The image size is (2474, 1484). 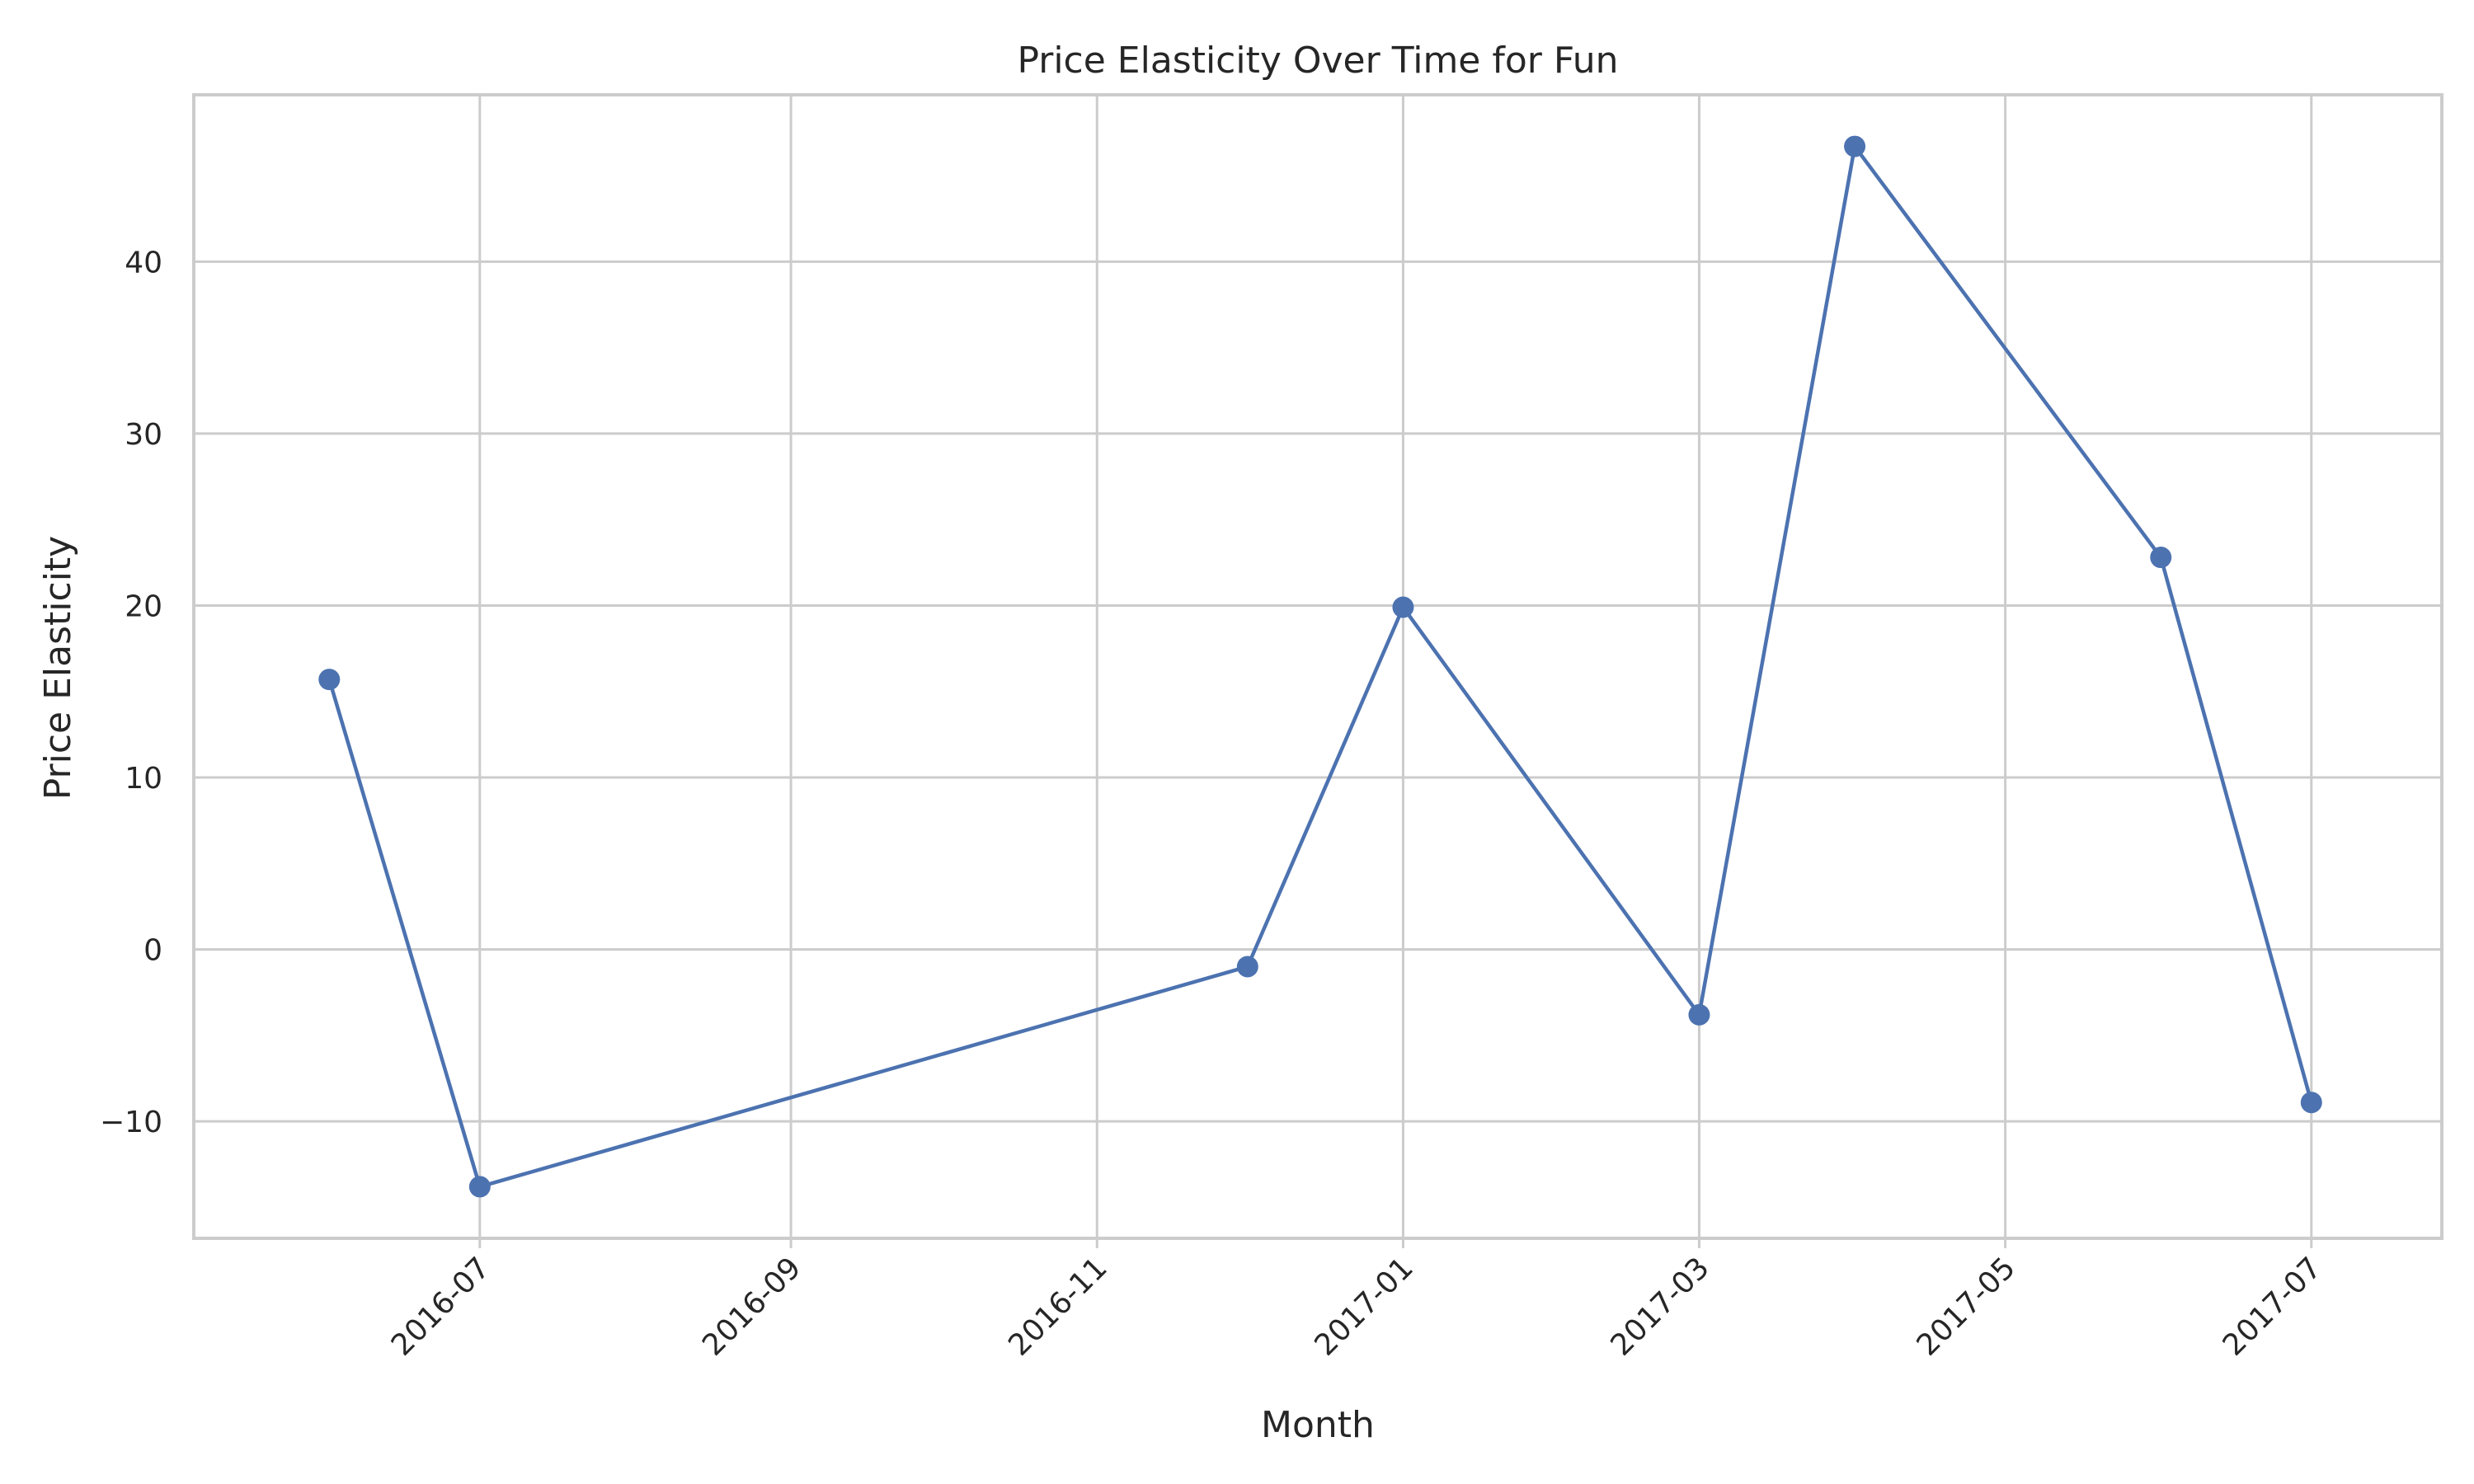 I want to click on y-axis-label: Price Elasticity, so click(x=58, y=668).